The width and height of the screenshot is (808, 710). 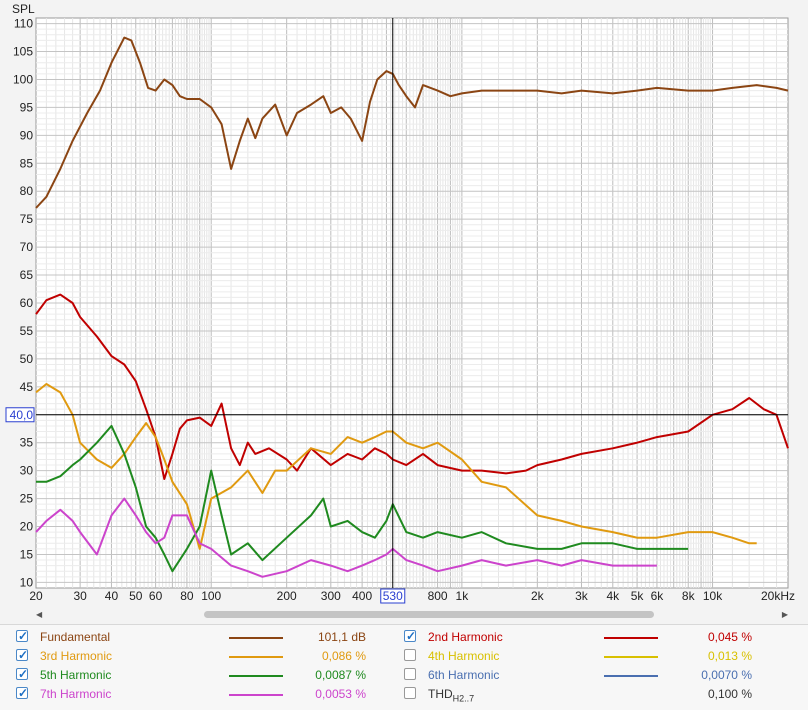 I want to click on horizontal-scrollbar: ◀ ▶, so click(x=412, y=615).